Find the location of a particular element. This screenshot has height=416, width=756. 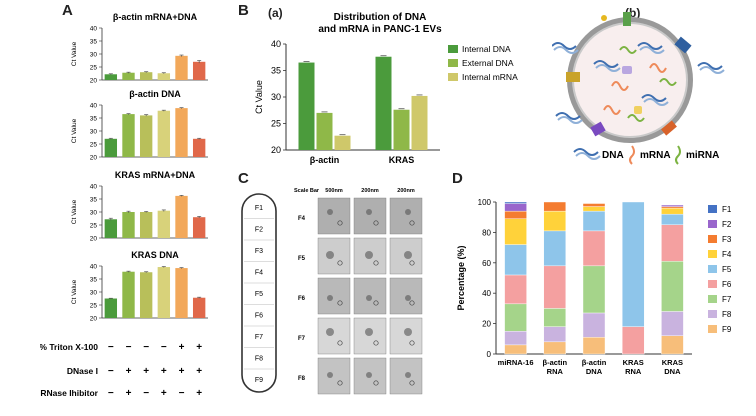

panel-b-tick-label: 35 is located at coordinates (276, 71).